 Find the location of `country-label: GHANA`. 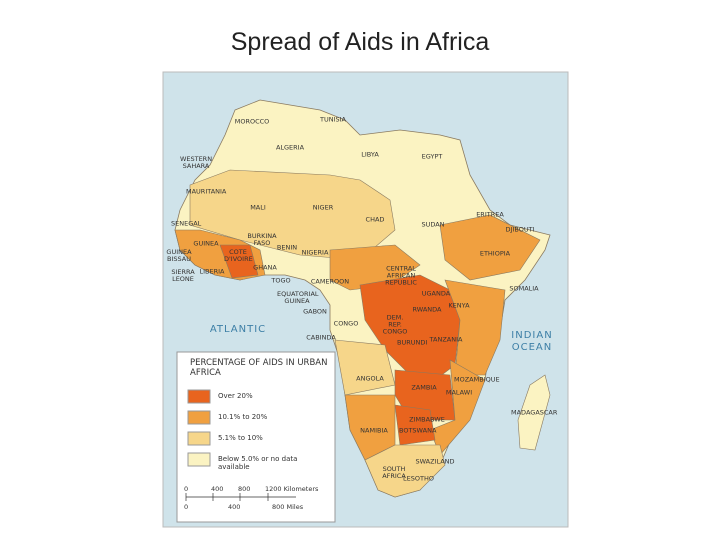

country-label: GHANA is located at coordinates (265, 267).